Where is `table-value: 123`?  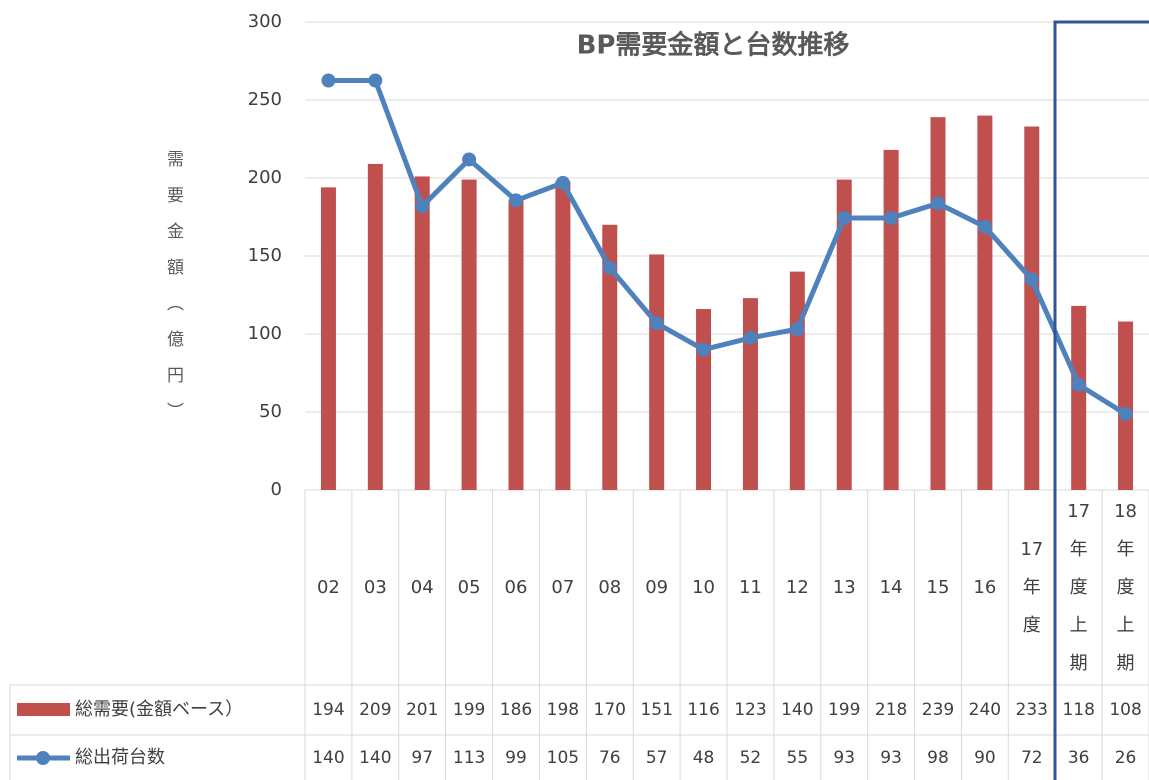
table-value: 123 is located at coordinates (750, 710).